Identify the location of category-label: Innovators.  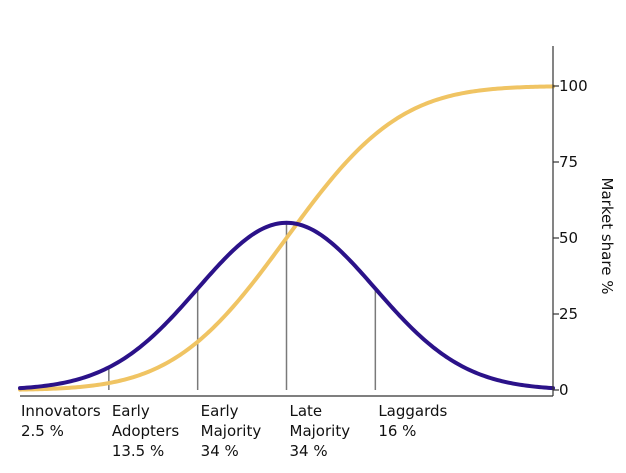
(61, 411).